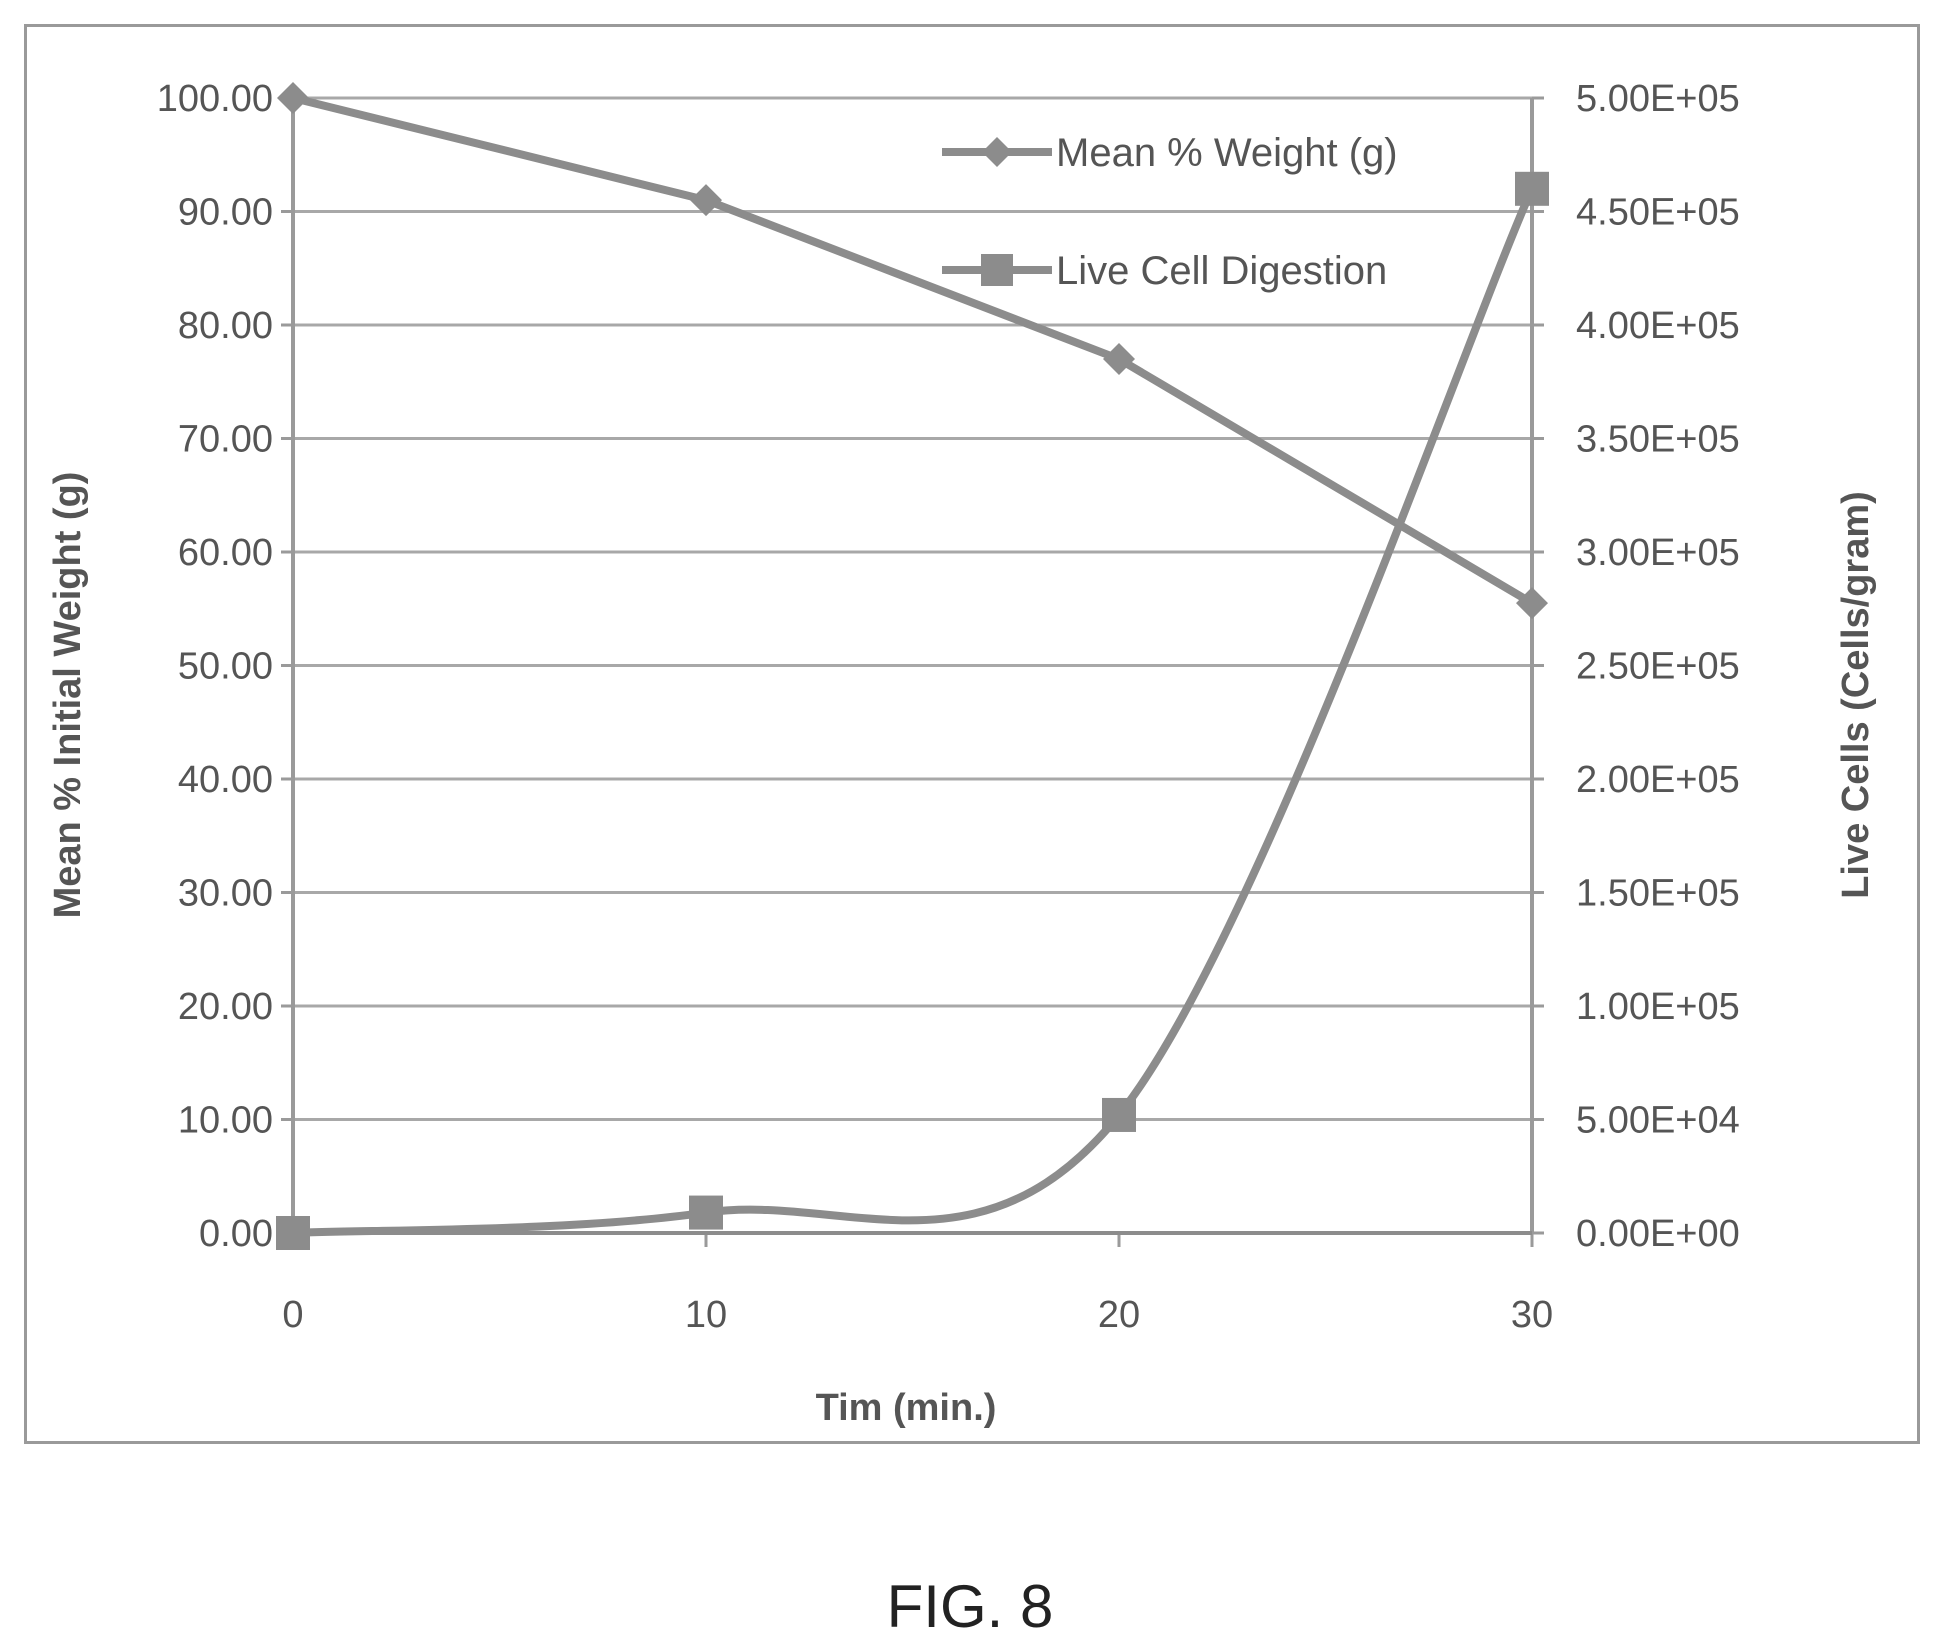 The height and width of the screenshot is (1647, 1940). I want to click on x-axis-title: Tim (min.), so click(906, 1408).